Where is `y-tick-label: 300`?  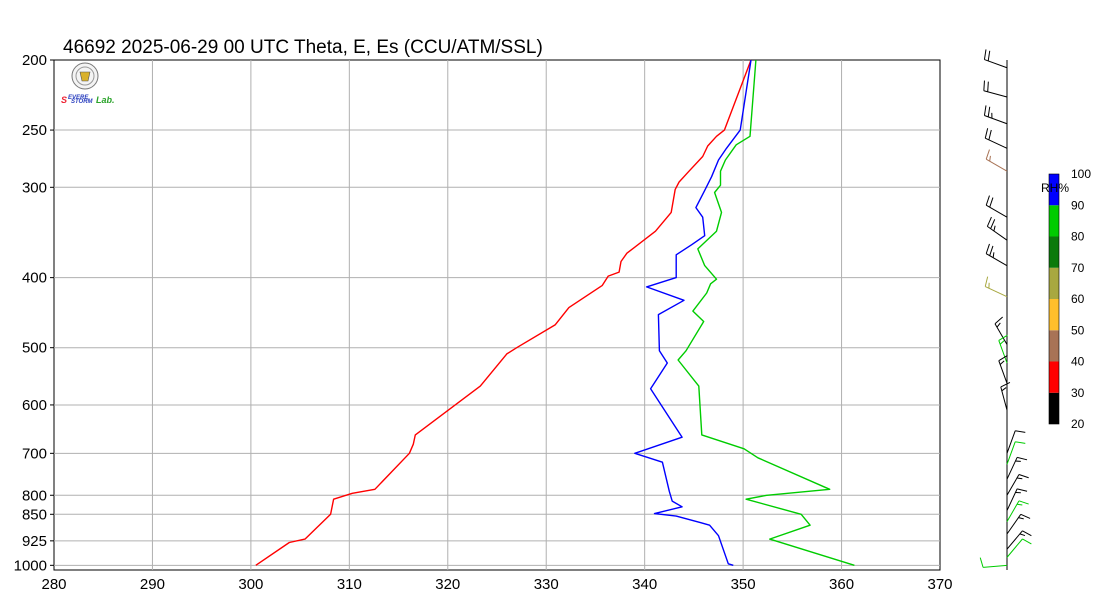 y-tick-label: 300 is located at coordinates (34, 187).